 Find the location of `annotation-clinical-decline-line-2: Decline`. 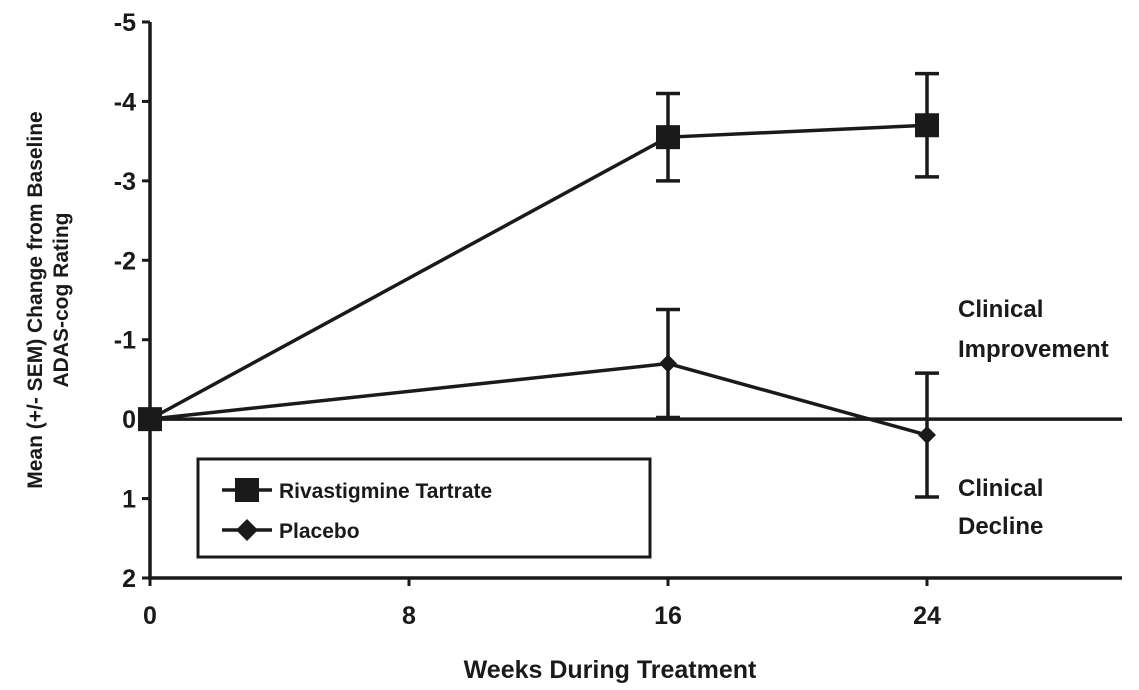

annotation-clinical-decline-line-2: Decline is located at coordinates (1000, 526).